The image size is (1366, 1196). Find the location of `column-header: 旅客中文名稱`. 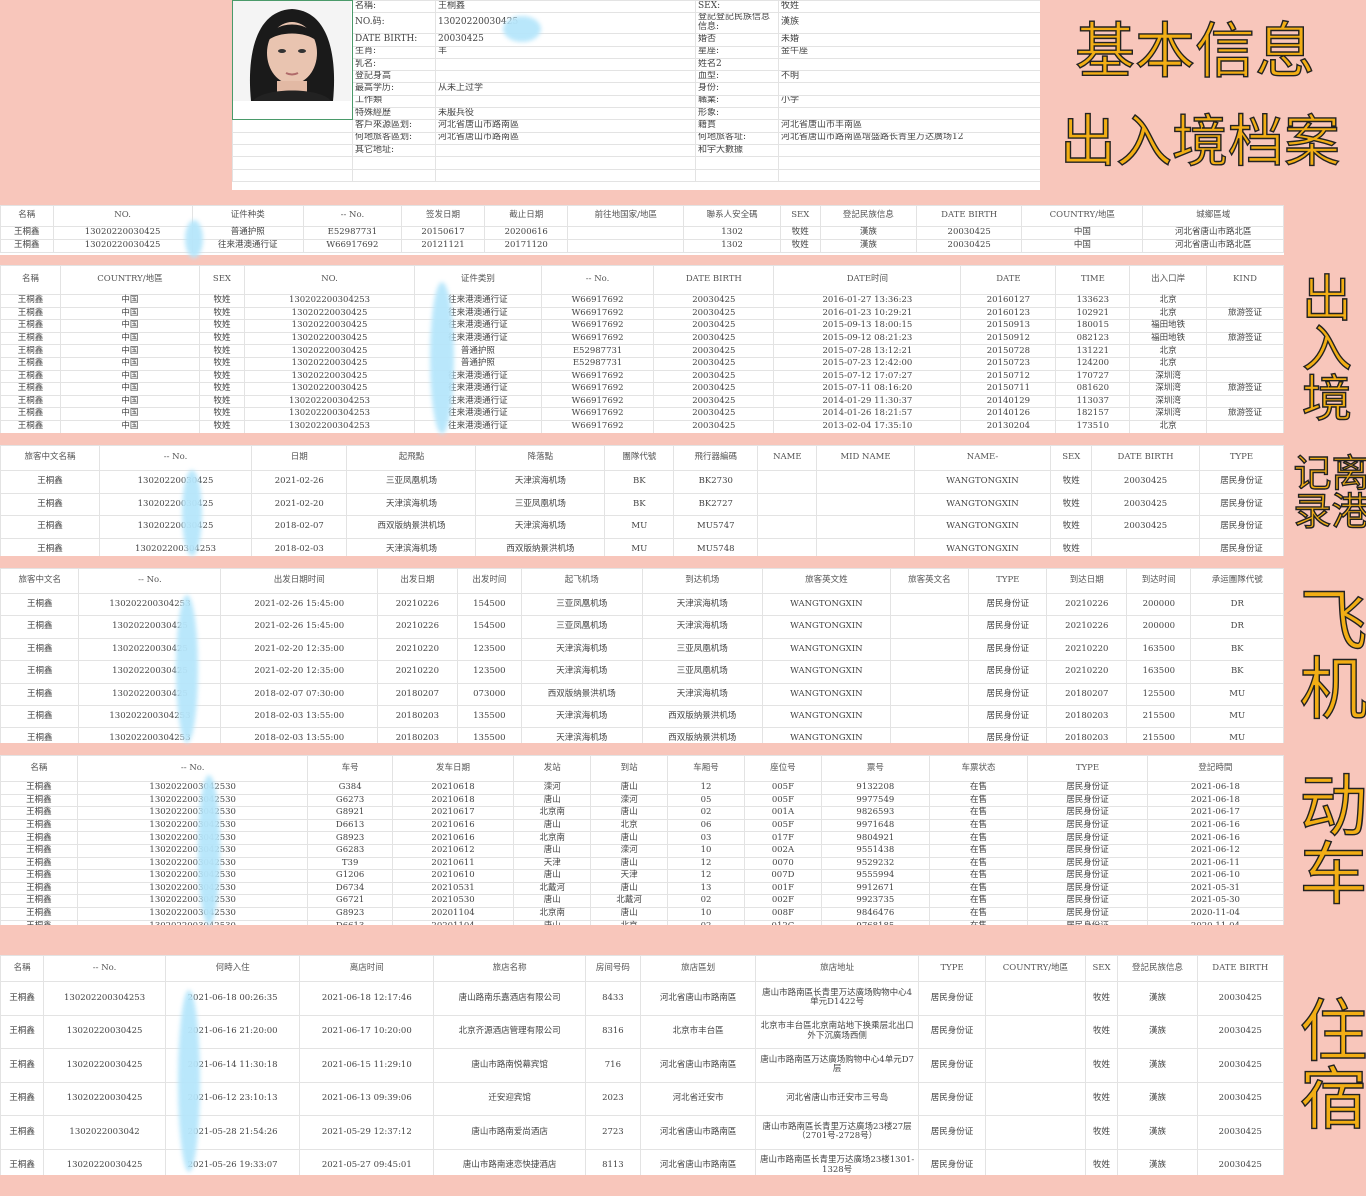

column-header: 旅客中文名稱 is located at coordinates (50, 458).